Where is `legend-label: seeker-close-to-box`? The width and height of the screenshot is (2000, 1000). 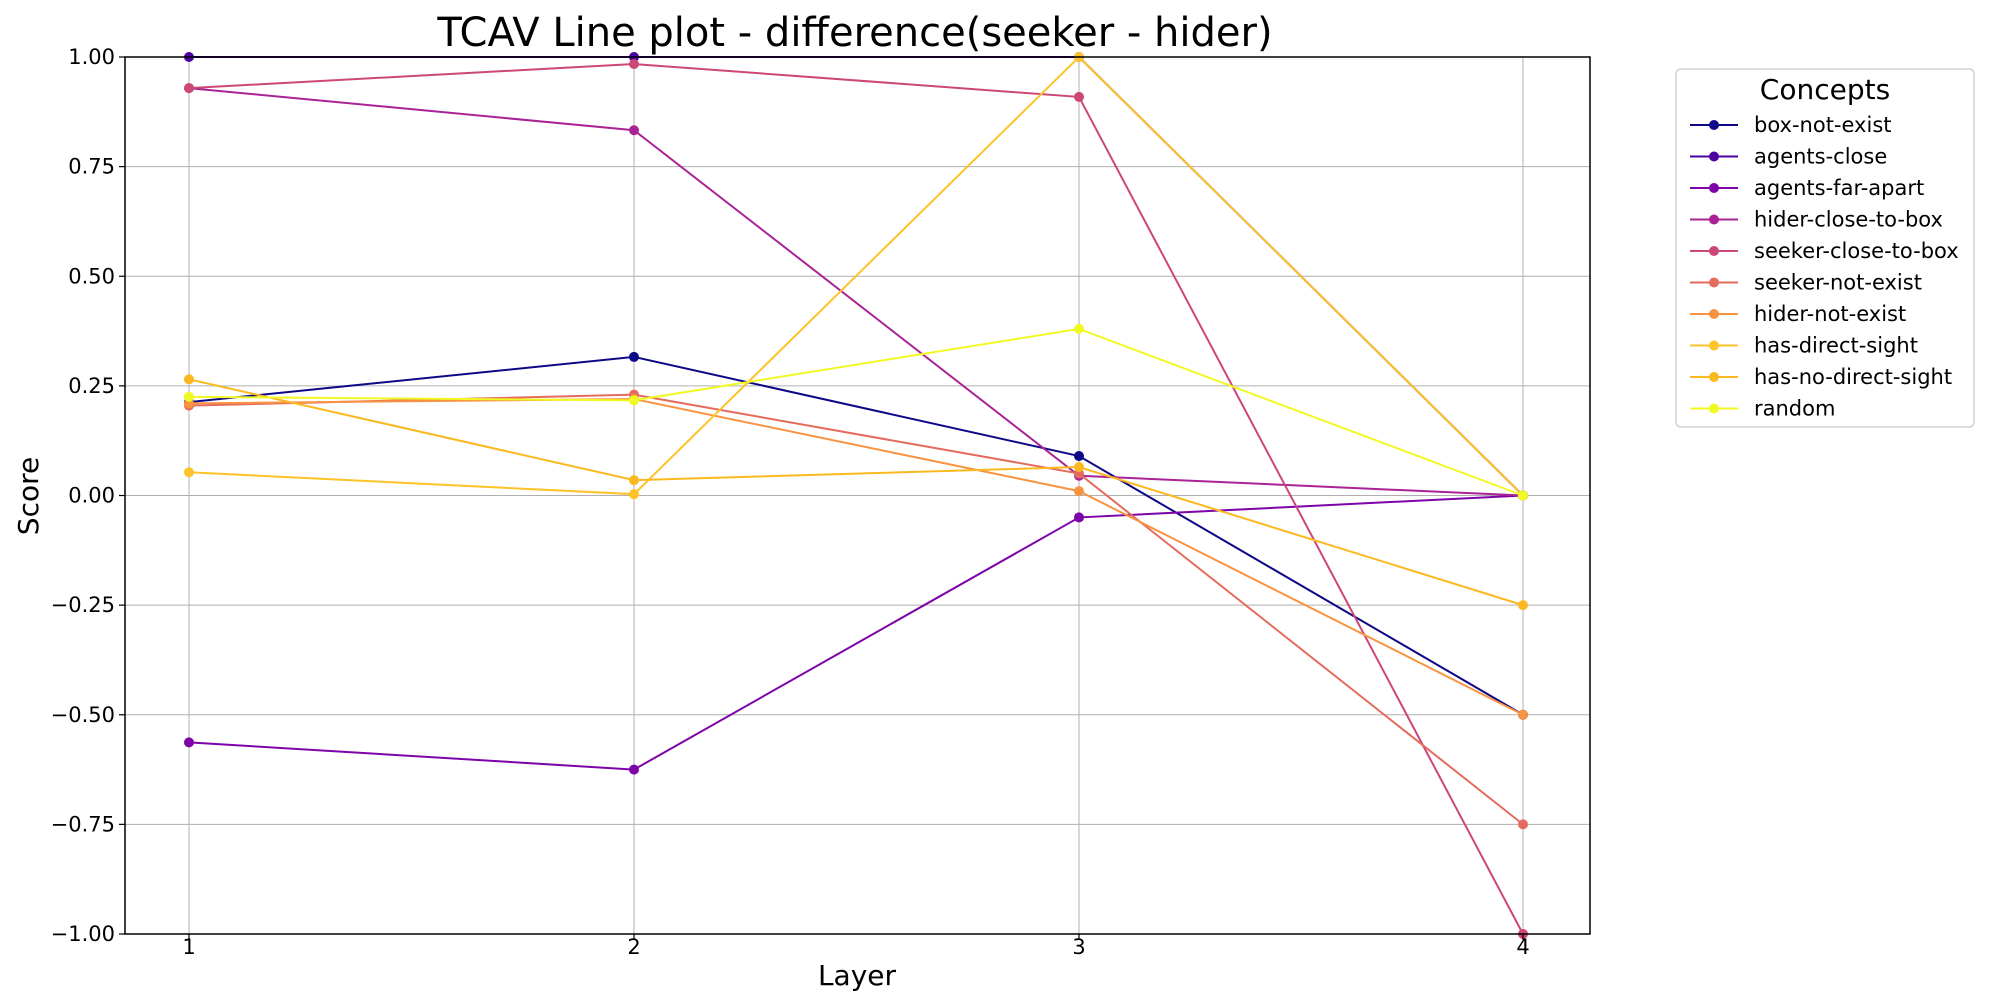 legend-label: seeker-close-to-box is located at coordinates (1856, 251).